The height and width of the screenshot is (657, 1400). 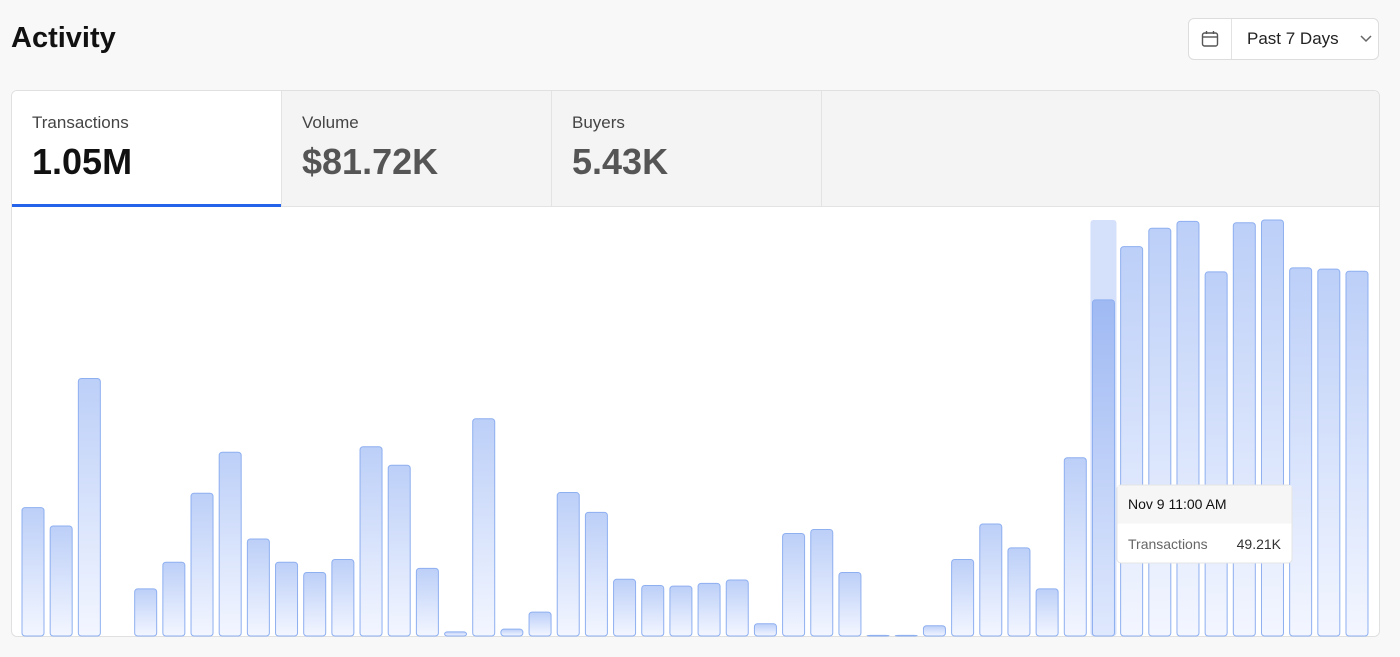 I want to click on tab-label: Buyers, so click(x=598, y=122).